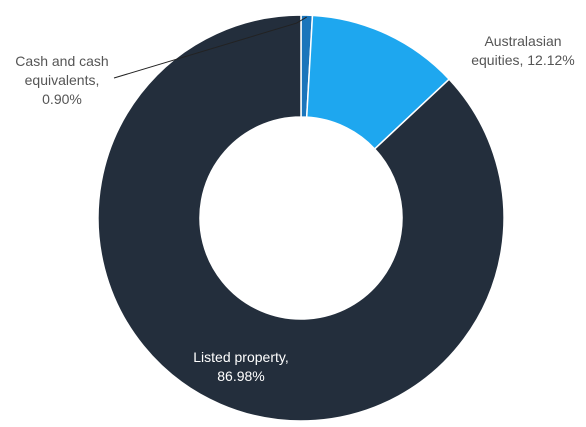  What do you see at coordinates (523, 50) in the screenshot?
I see `data-label-australasian-equities: Australasian equities, 12.12%` at bounding box center [523, 50].